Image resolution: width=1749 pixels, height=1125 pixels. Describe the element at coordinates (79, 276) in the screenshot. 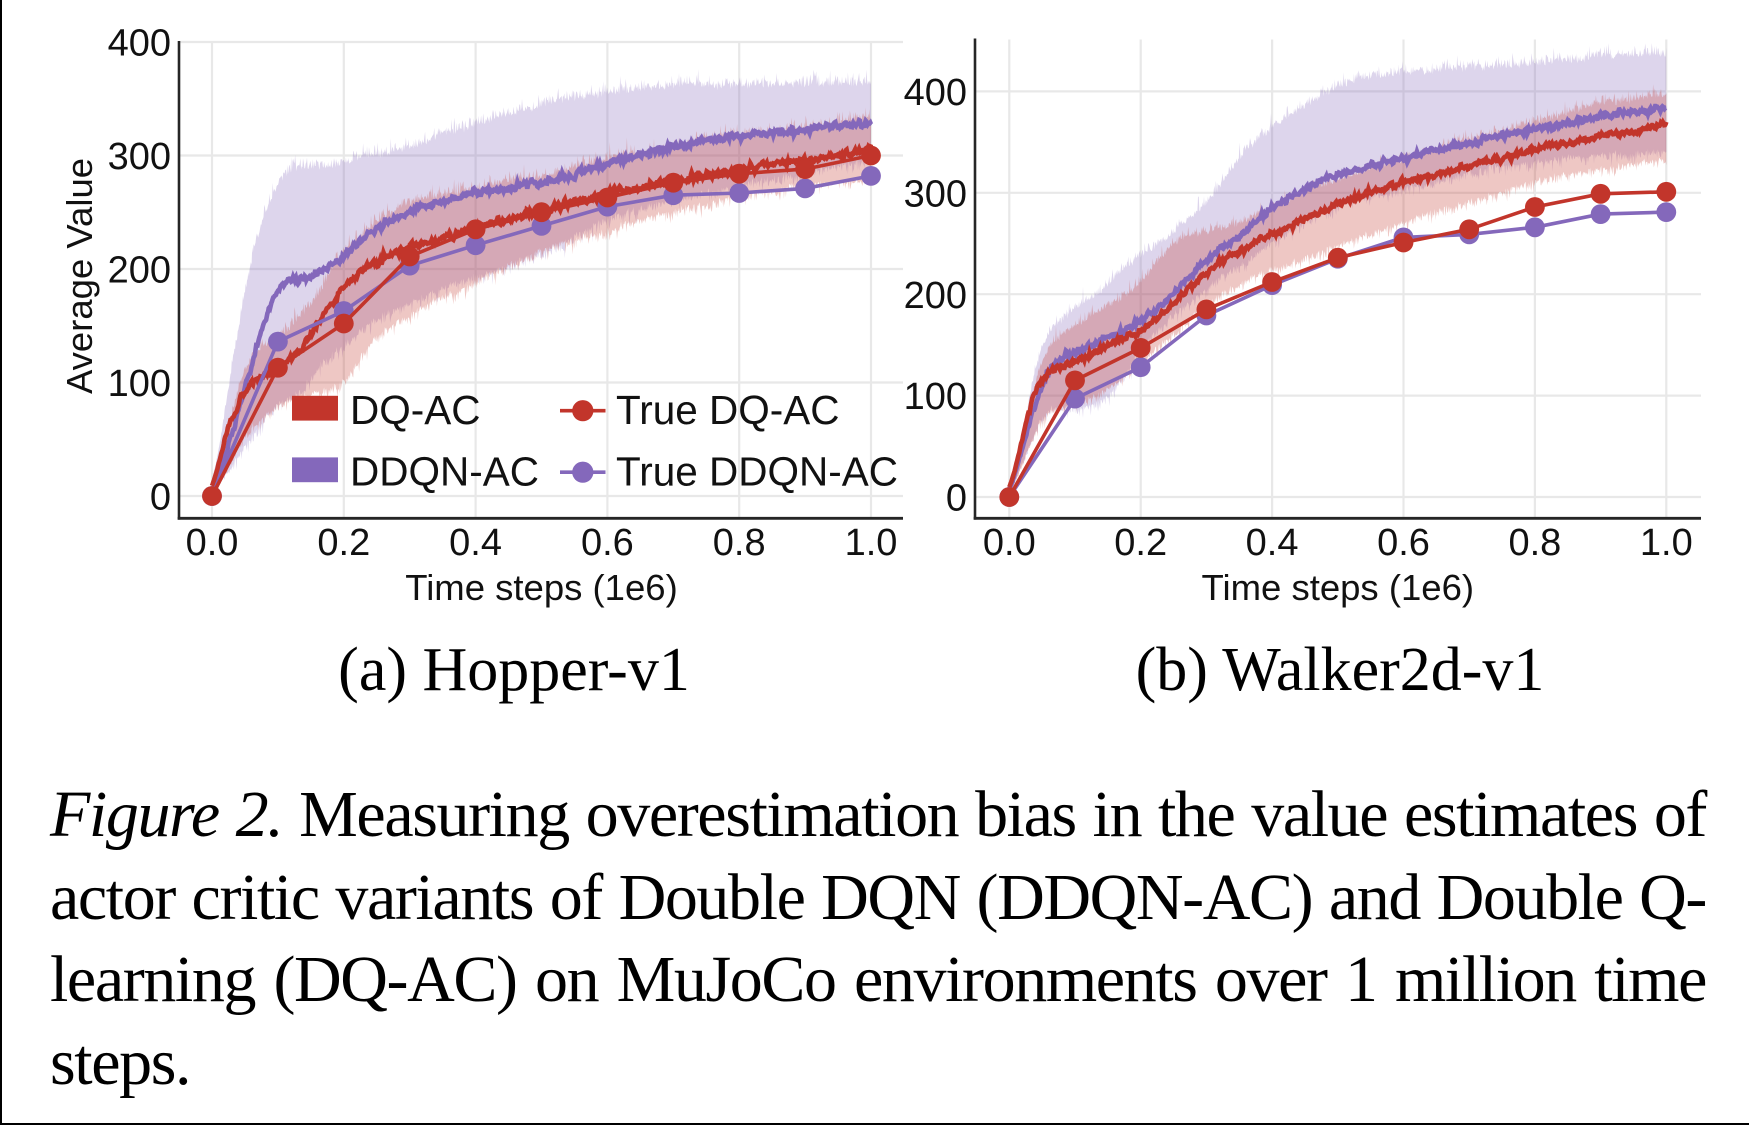

I see `svg-text: Average Value` at that location.